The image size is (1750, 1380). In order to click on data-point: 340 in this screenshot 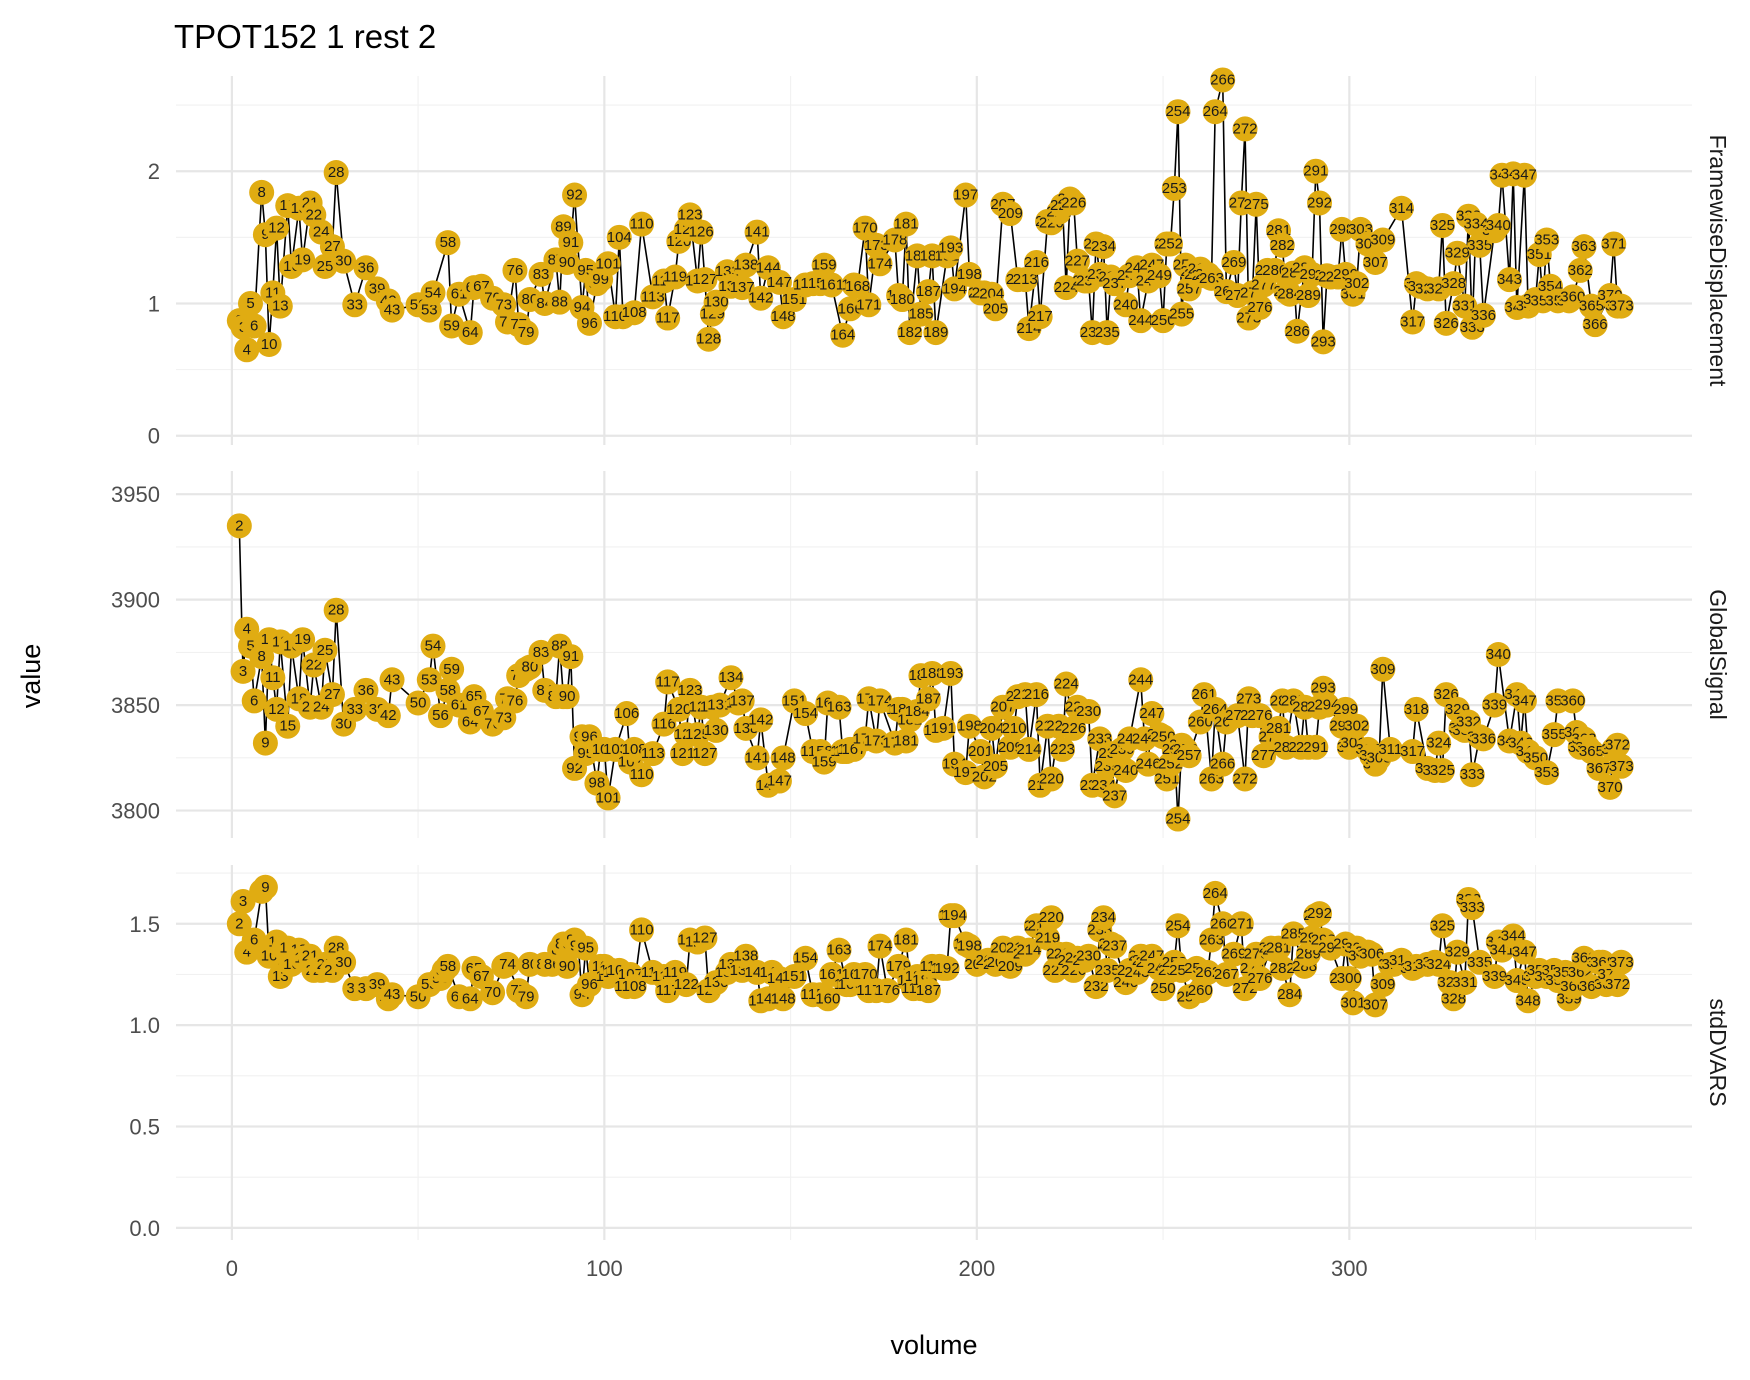, I will do `click(1498, 654)`.